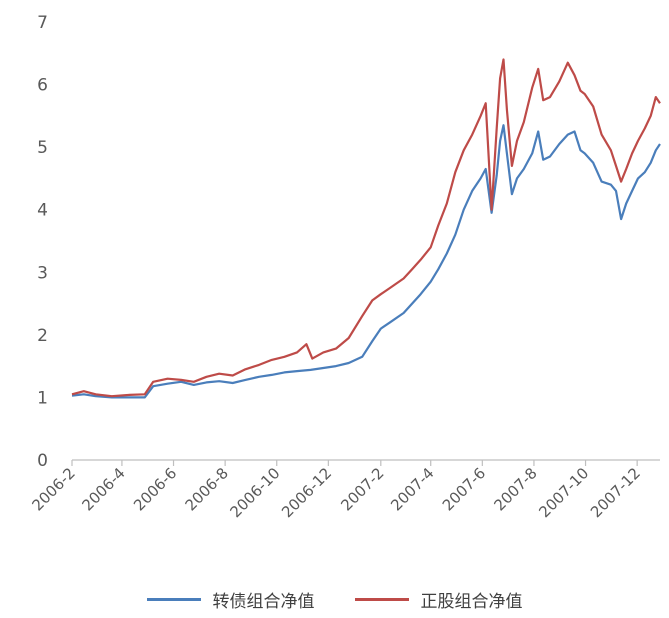 This screenshot has height=618, width=669. What do you see at coordinates (263, 601) in the screenshot?
I see `legend-label-convertible-bond: 转债组合净值` at bounding box center [263, 601].